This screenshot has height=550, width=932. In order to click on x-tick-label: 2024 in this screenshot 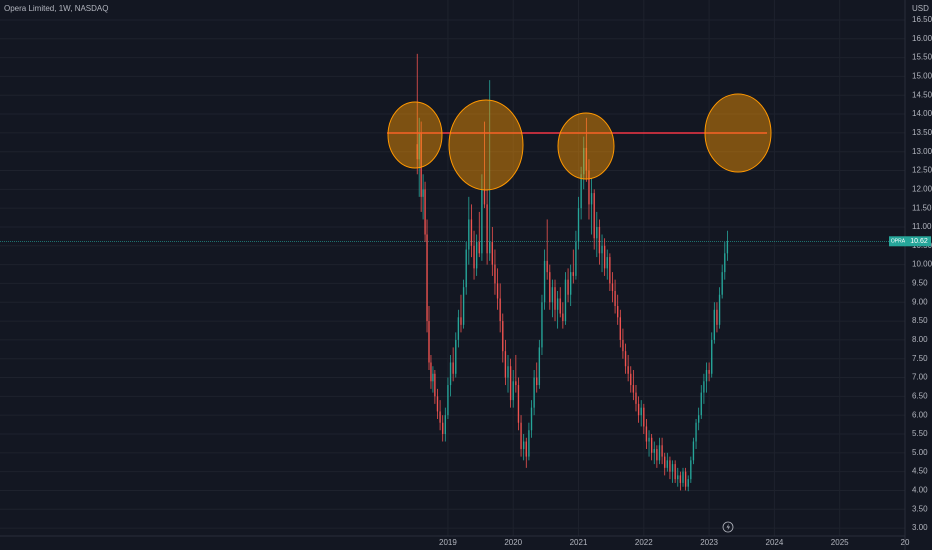, I will do `click(775, 542)`.